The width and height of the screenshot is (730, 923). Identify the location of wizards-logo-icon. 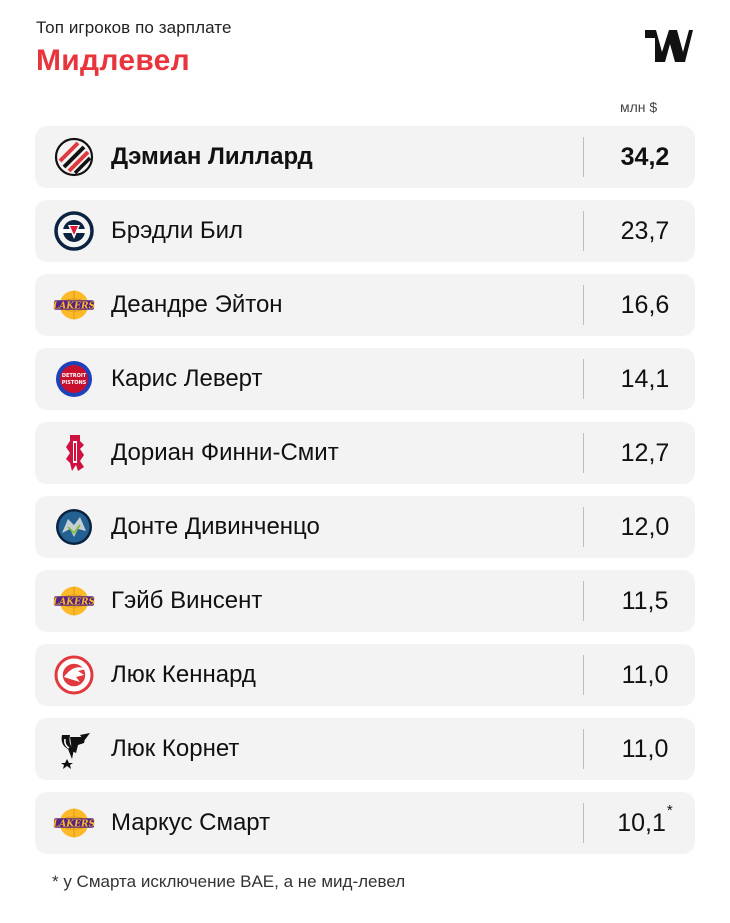
(74, 231).